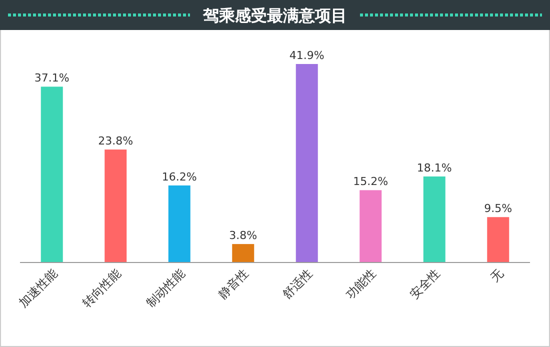 The image size is (550, 347). I want to click on x-tick-label: 舒适性, so click(297, 284).